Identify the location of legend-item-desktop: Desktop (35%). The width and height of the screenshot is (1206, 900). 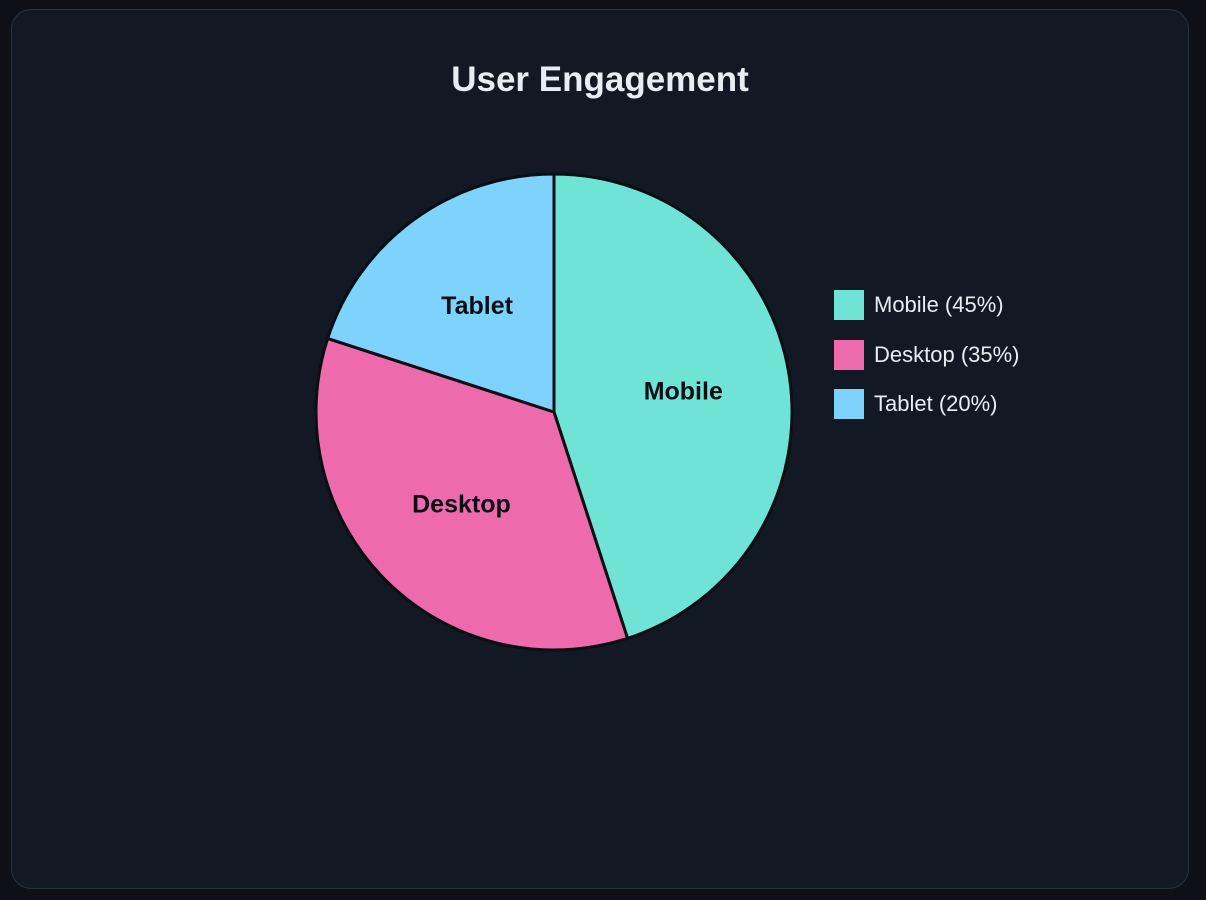
(927, 354).